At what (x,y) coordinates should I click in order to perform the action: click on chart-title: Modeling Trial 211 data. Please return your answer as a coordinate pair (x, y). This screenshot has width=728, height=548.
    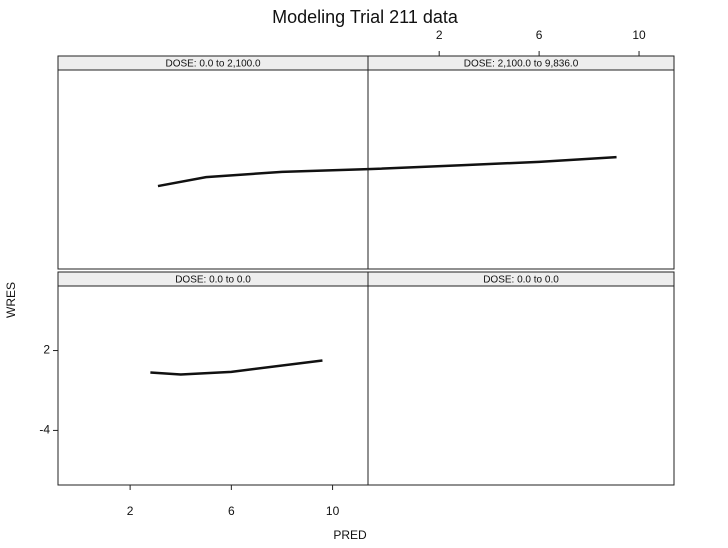
    Looking at the image, I should click on (365, 17).